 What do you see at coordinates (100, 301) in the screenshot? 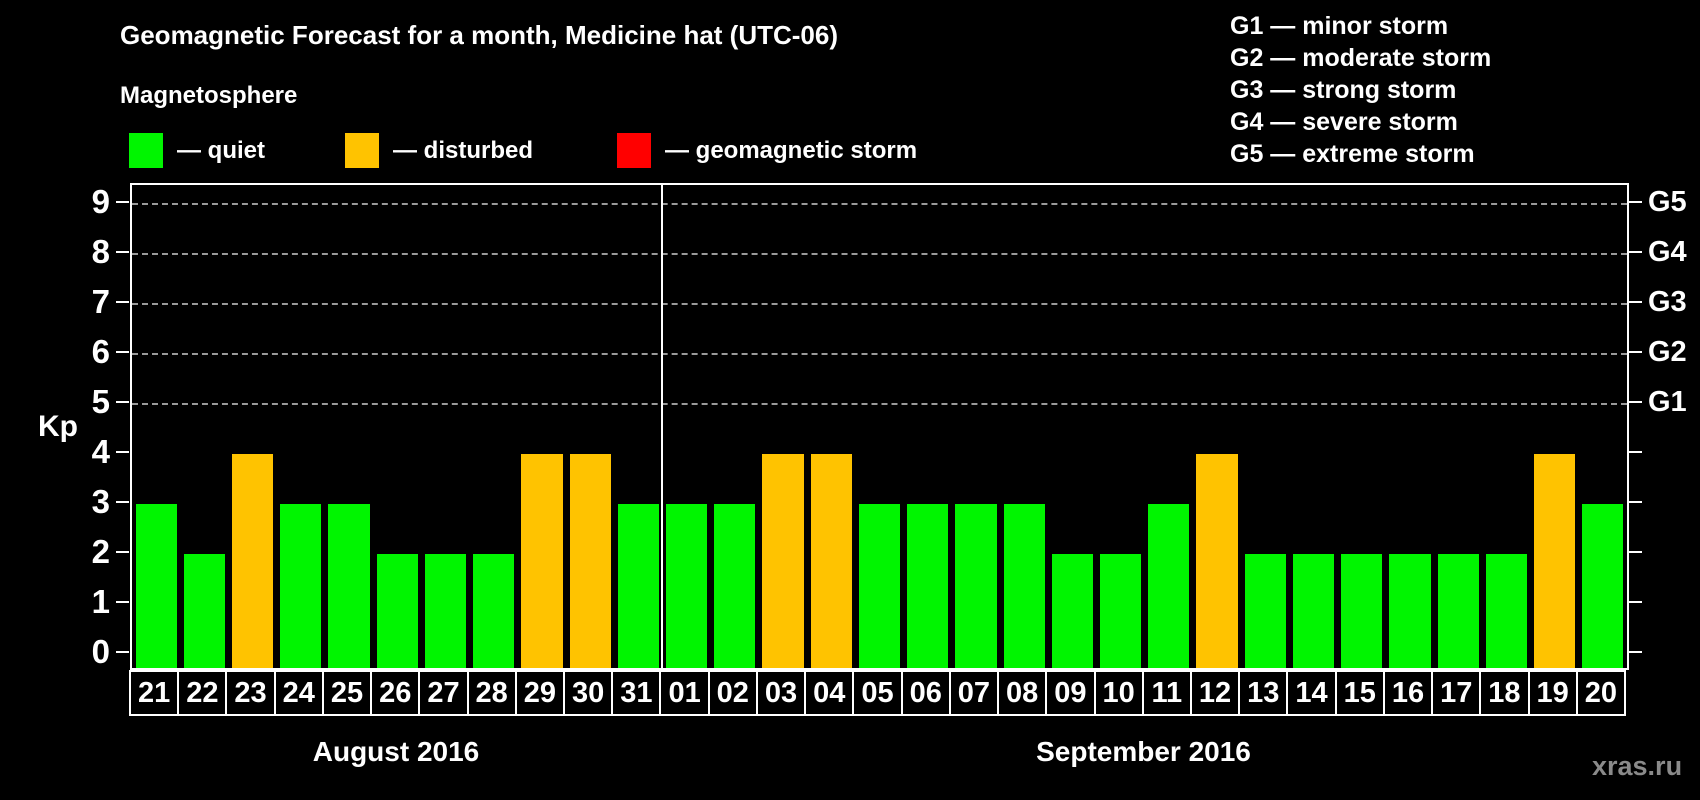
I see `kp-tick-label-7: 7` at bounding box center [100, 301].